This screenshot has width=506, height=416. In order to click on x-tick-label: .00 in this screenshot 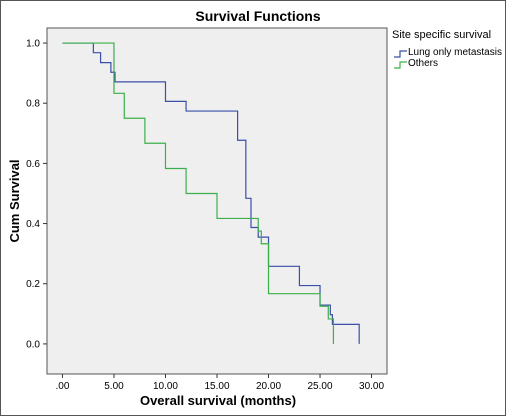, I will do `click(63, 386)`.